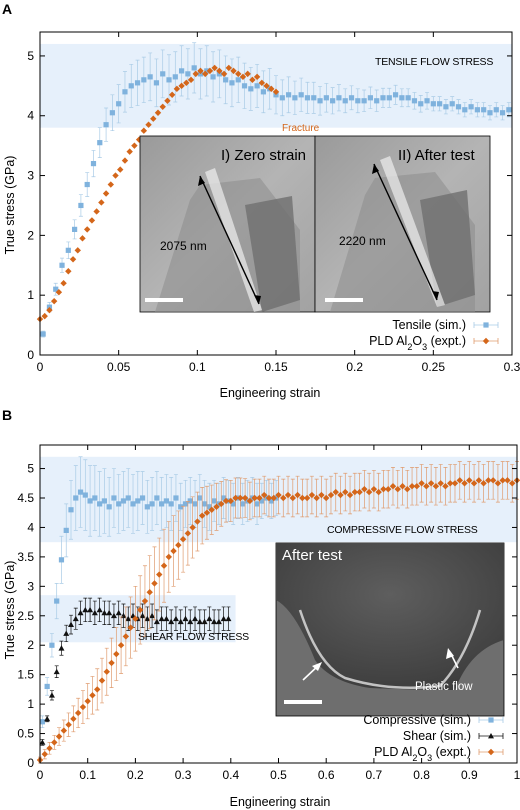  What do you see at coordinates (30, 704) in the screenshot?
I see `y-tick-label: 1` at bounding box center [30, 704].